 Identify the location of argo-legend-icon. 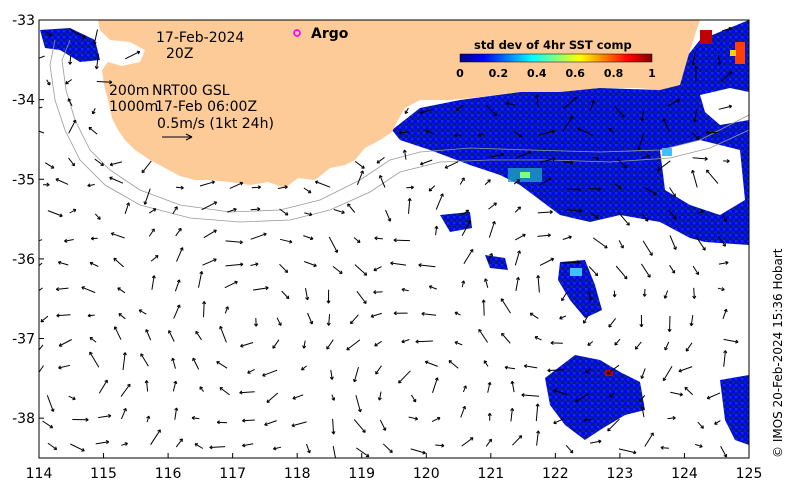
(297, 33).